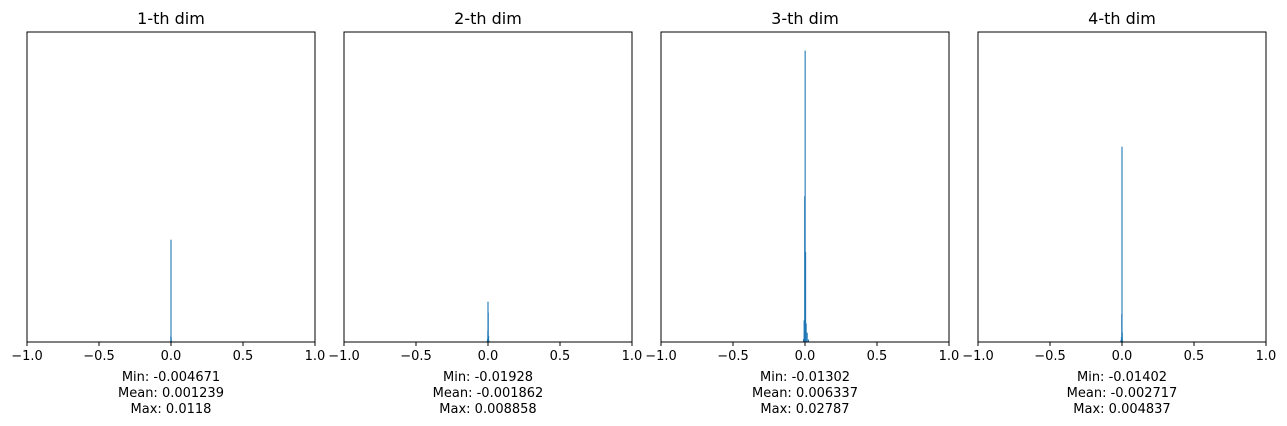  What do you see at coordinates (1122, 393) in the screenshot?
I see `stat-line-mean: Mean: -0.002717` at bounding box center [1122, 393].